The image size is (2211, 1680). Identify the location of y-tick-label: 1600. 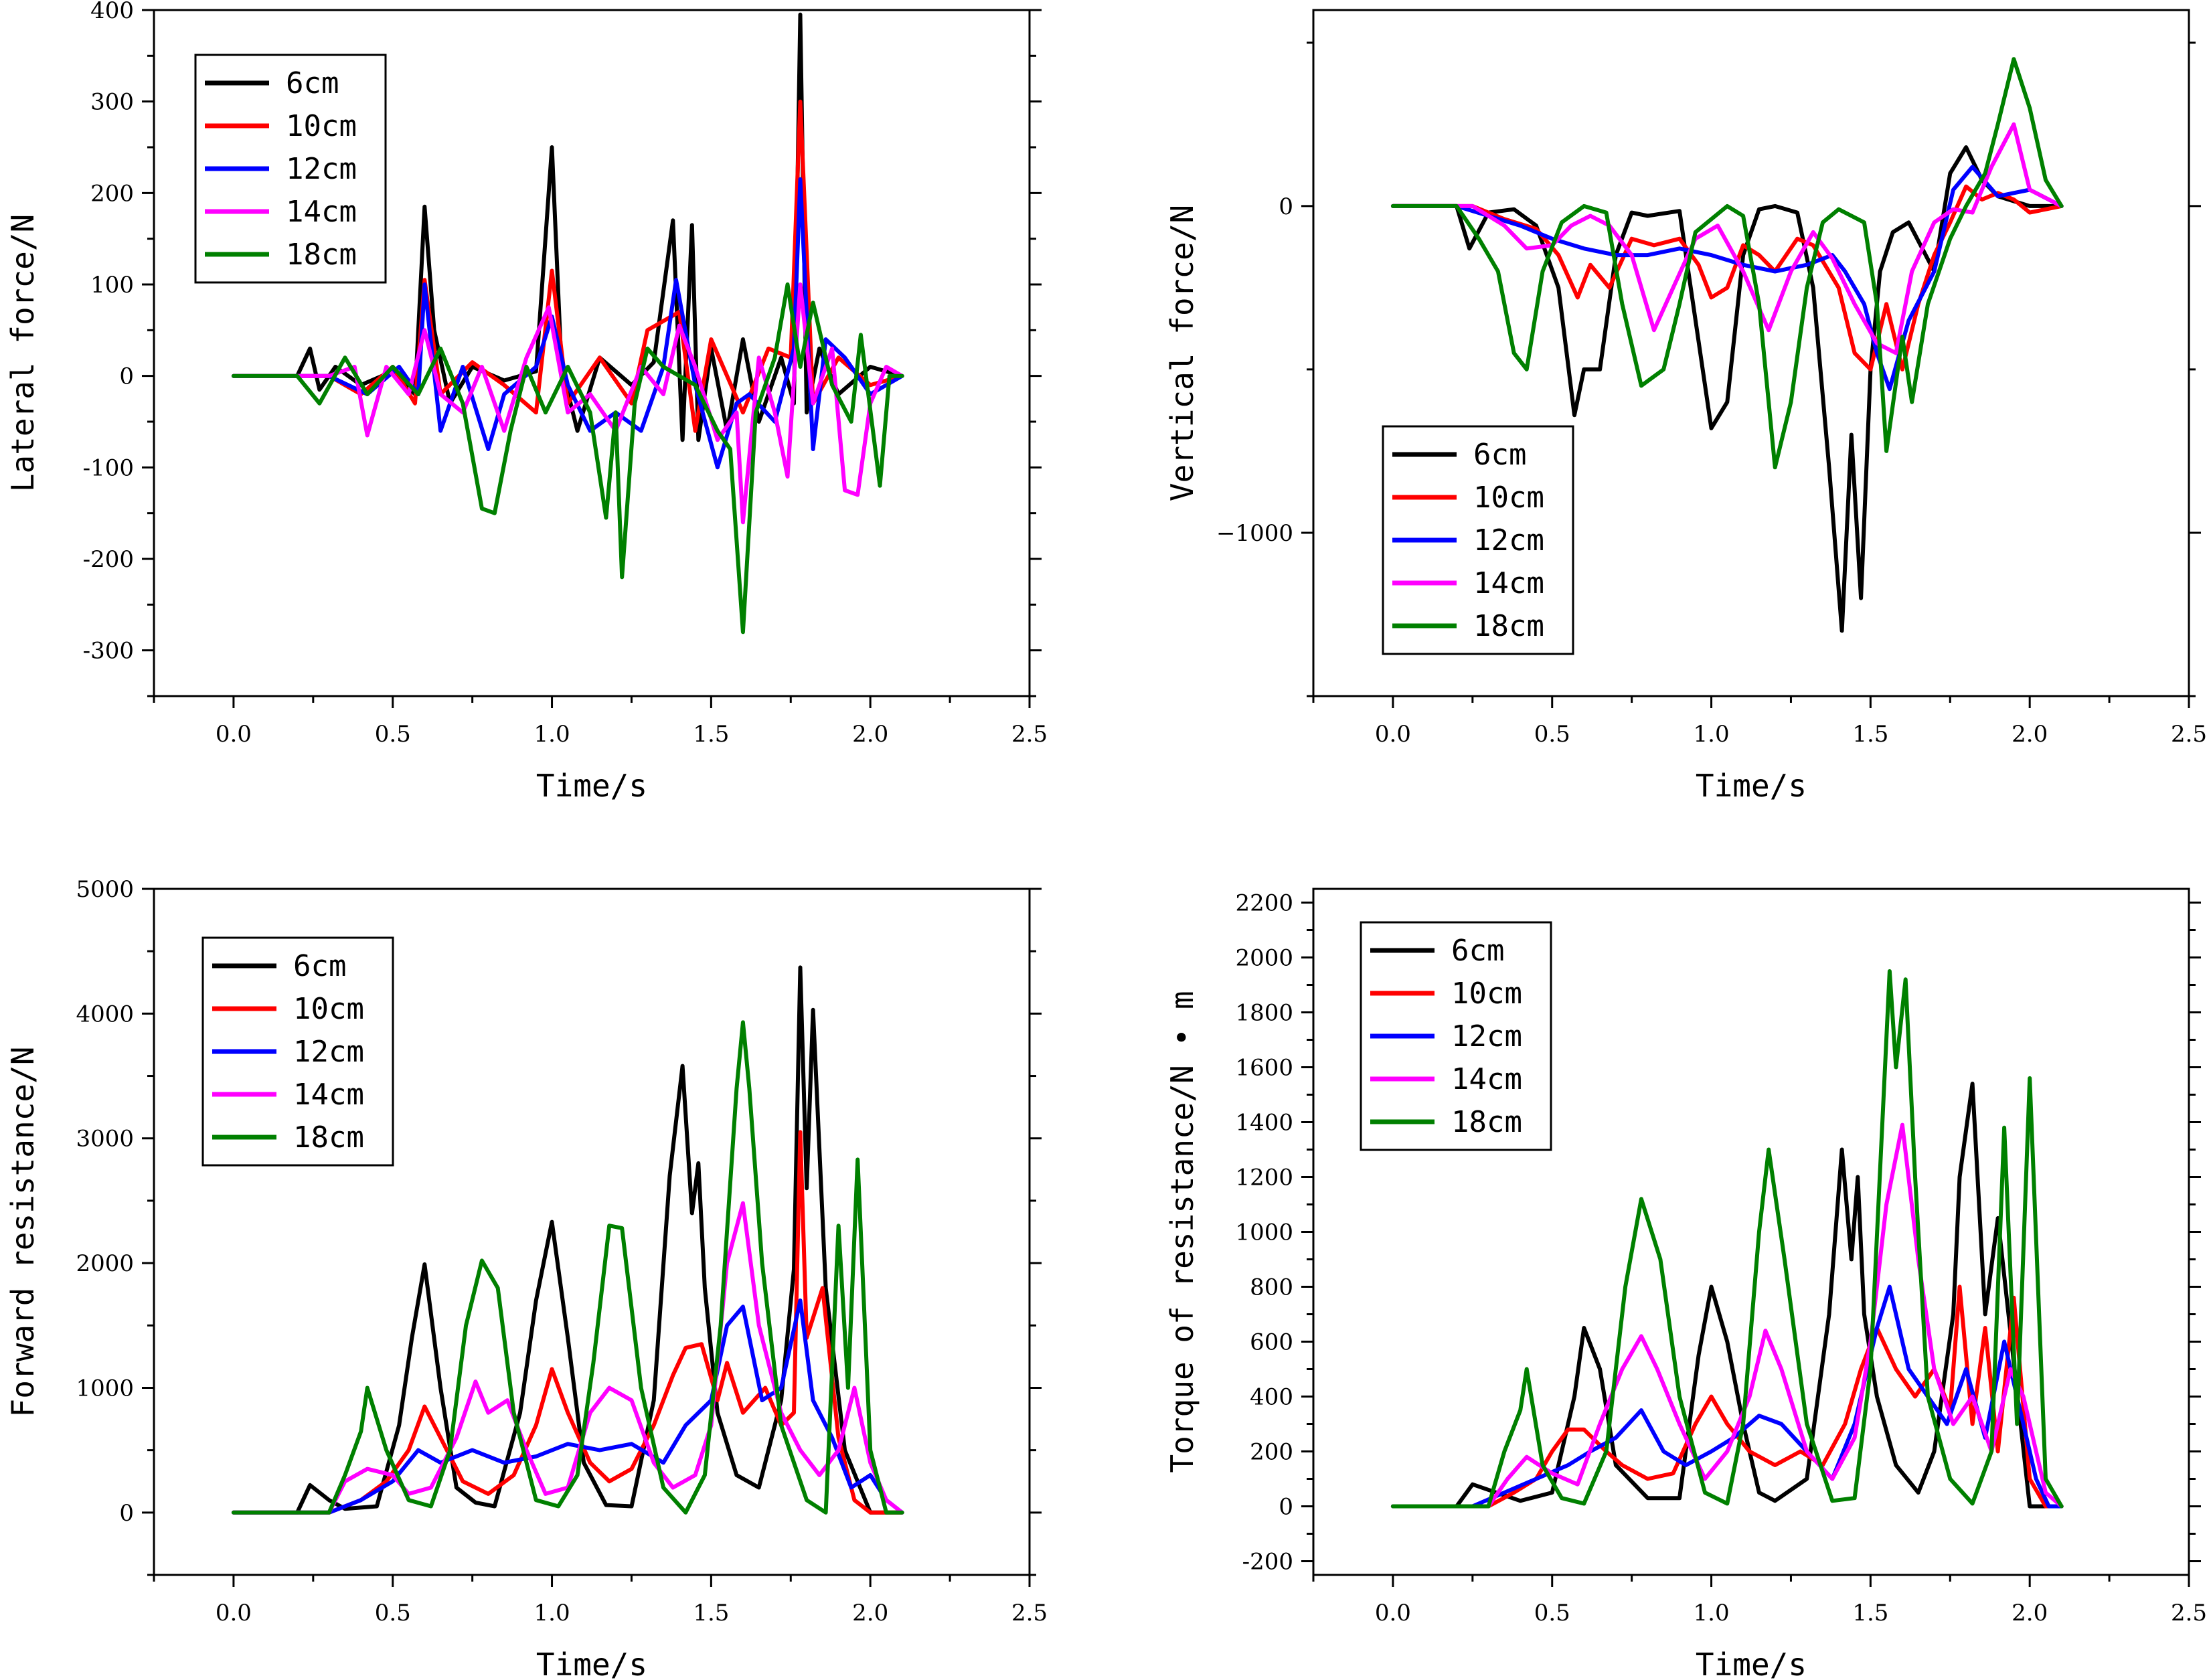
(1264, 1068).